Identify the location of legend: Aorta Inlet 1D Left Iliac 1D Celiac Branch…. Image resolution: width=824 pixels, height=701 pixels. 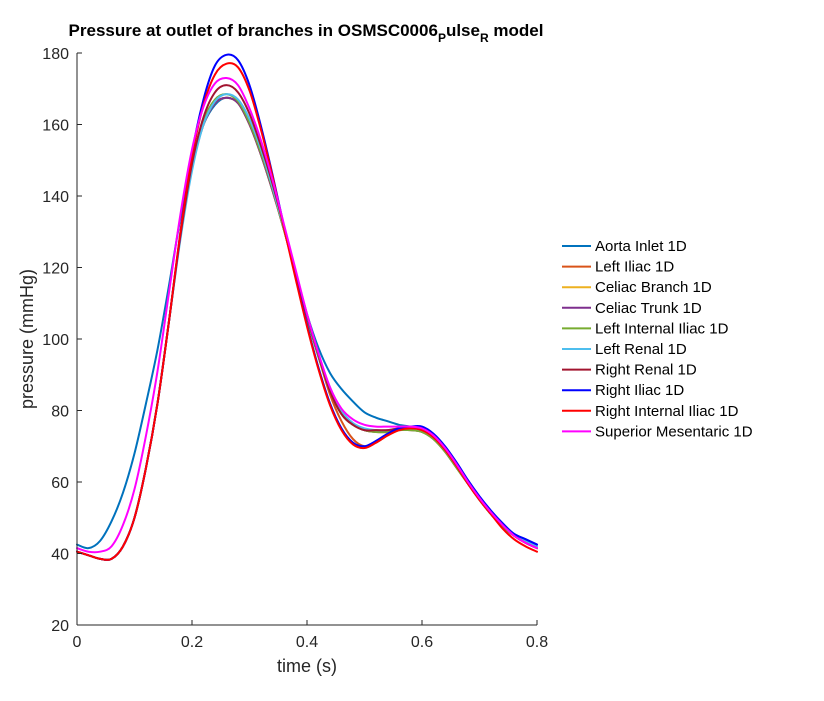
(657, 339).